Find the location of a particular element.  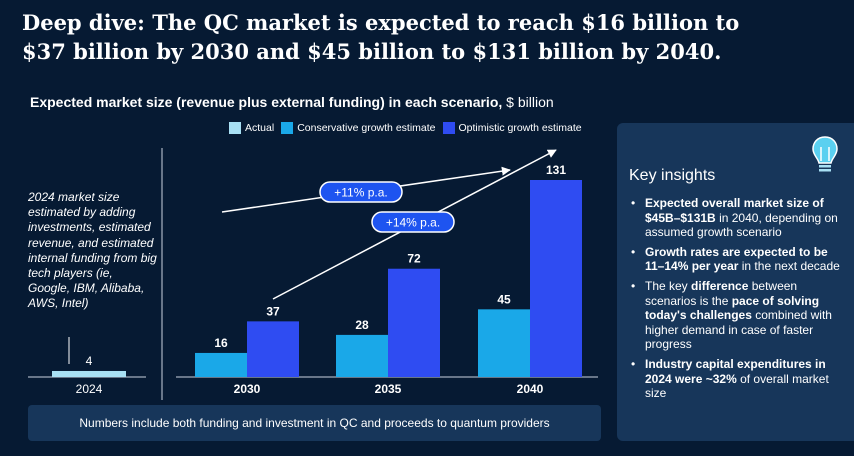

bar-value-label-2030-series-1: 16 is located at coordinates (221, 343).